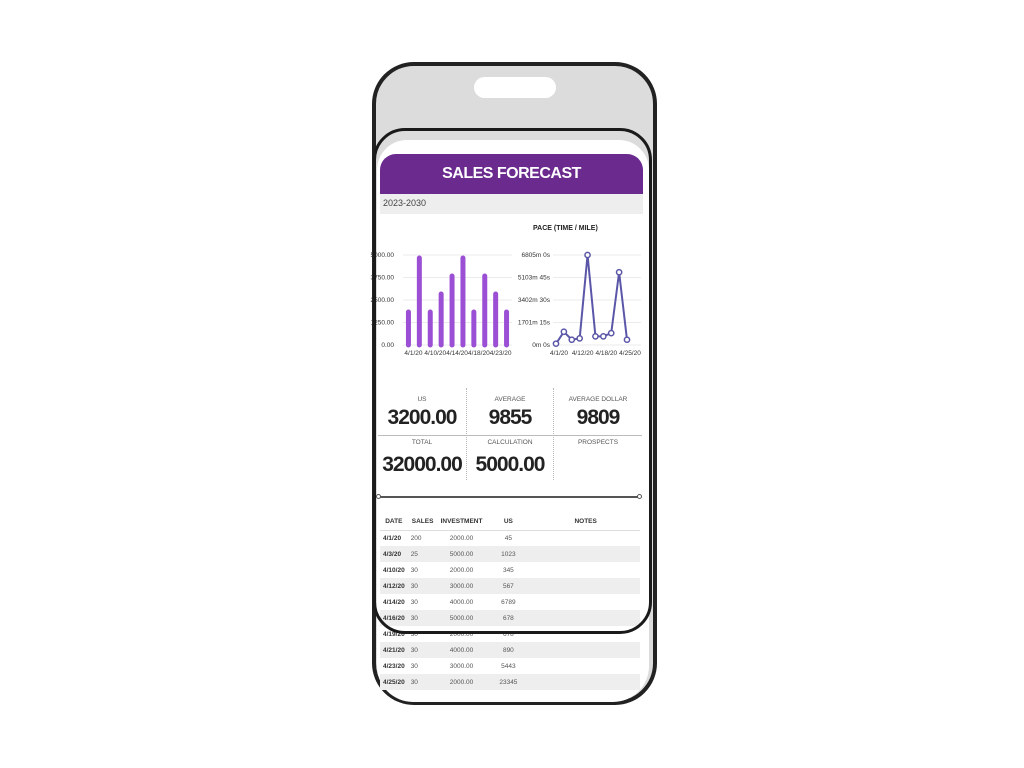  What do you see at coordinates (535, 255) in the screenshot?
I see `y-tick-label: 6805m 0s` at bounding box center [535, 255].